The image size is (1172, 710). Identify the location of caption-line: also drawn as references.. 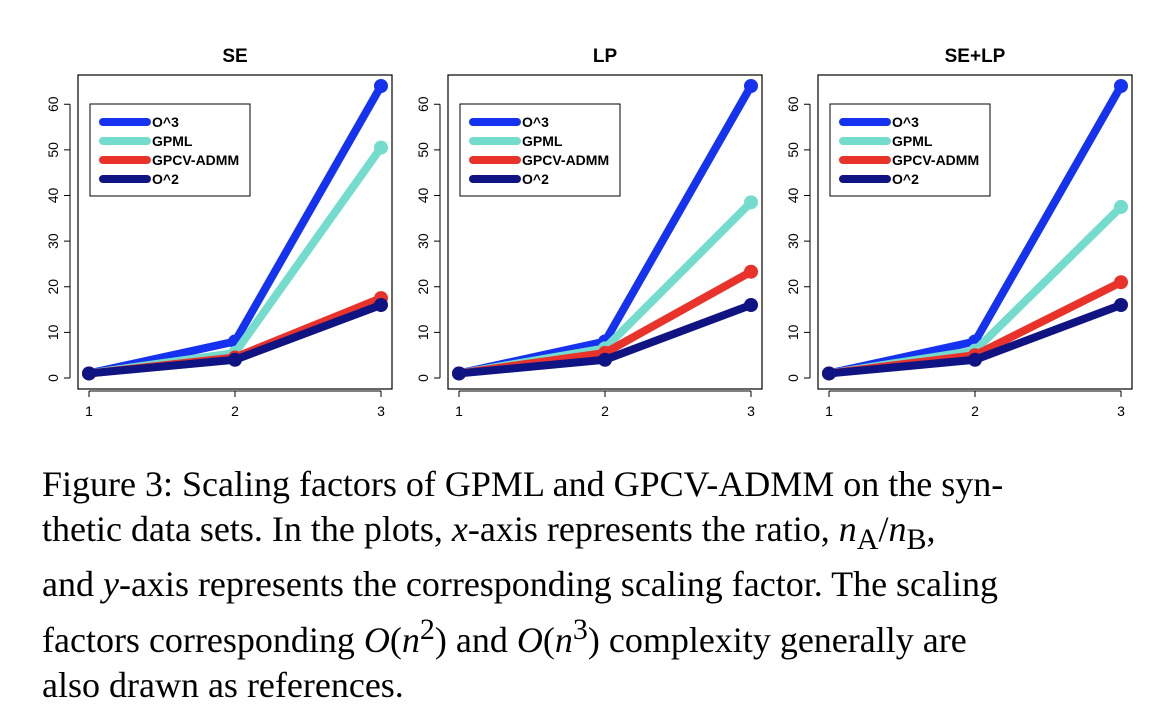
(223, 685).